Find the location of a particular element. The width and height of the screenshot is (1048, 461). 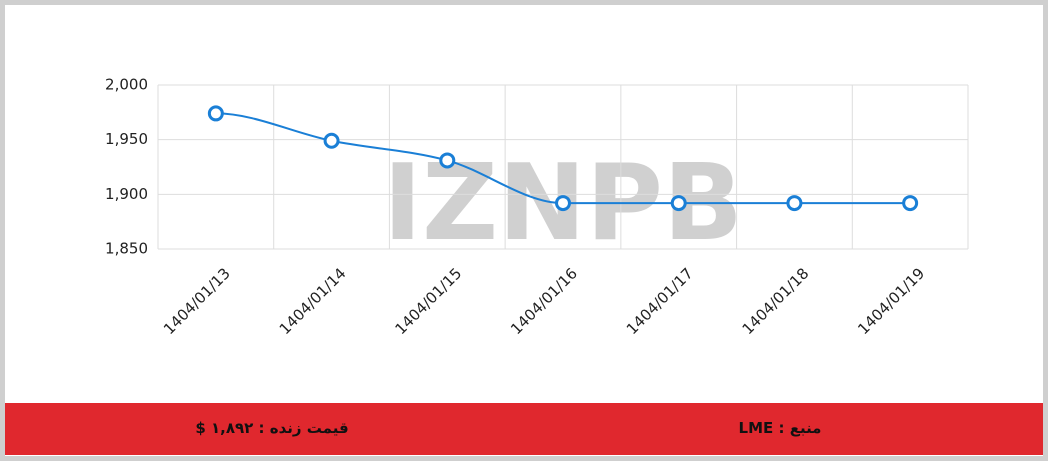

x-tick-label: 1404/01/16 is located at coordinates (544, 301).